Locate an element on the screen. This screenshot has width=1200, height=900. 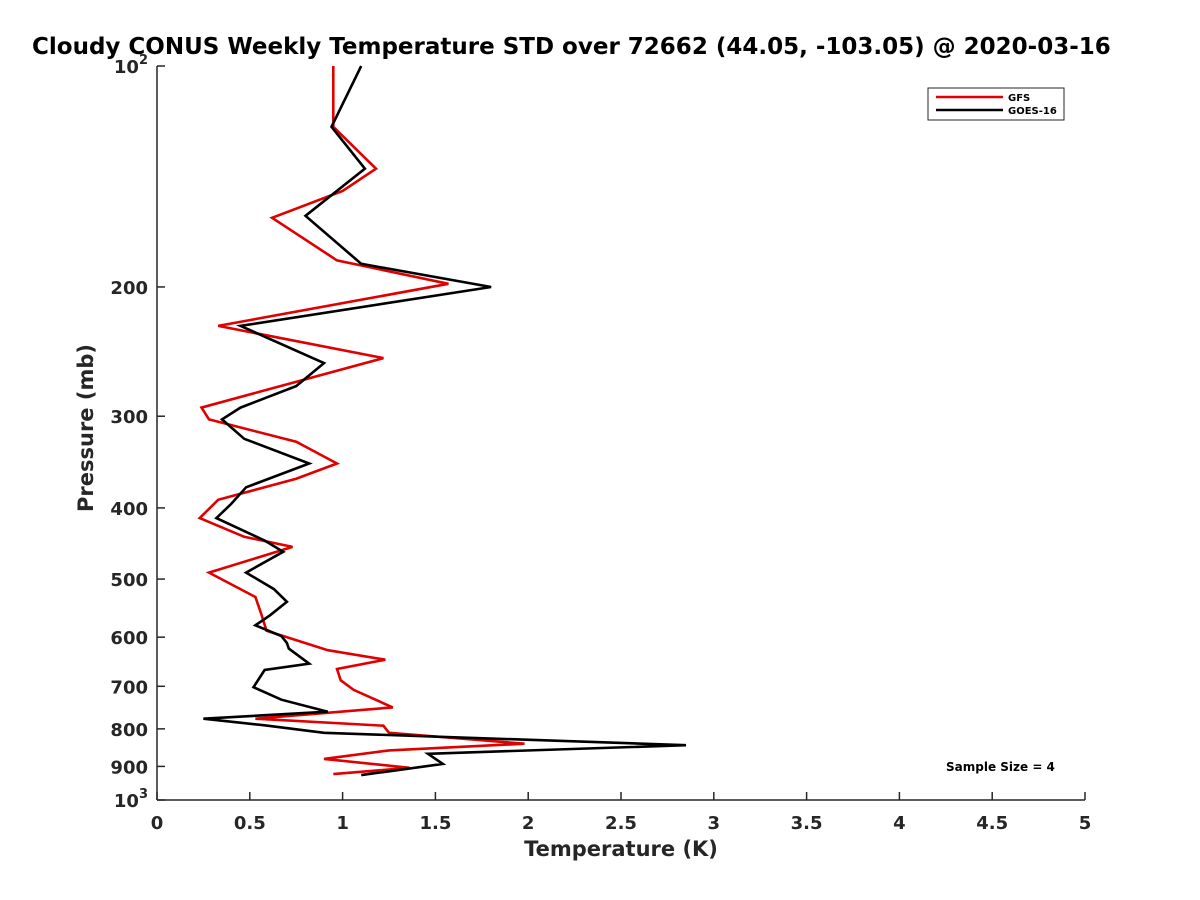
x-tick-label: 3 is located at coordinates (714, 823).